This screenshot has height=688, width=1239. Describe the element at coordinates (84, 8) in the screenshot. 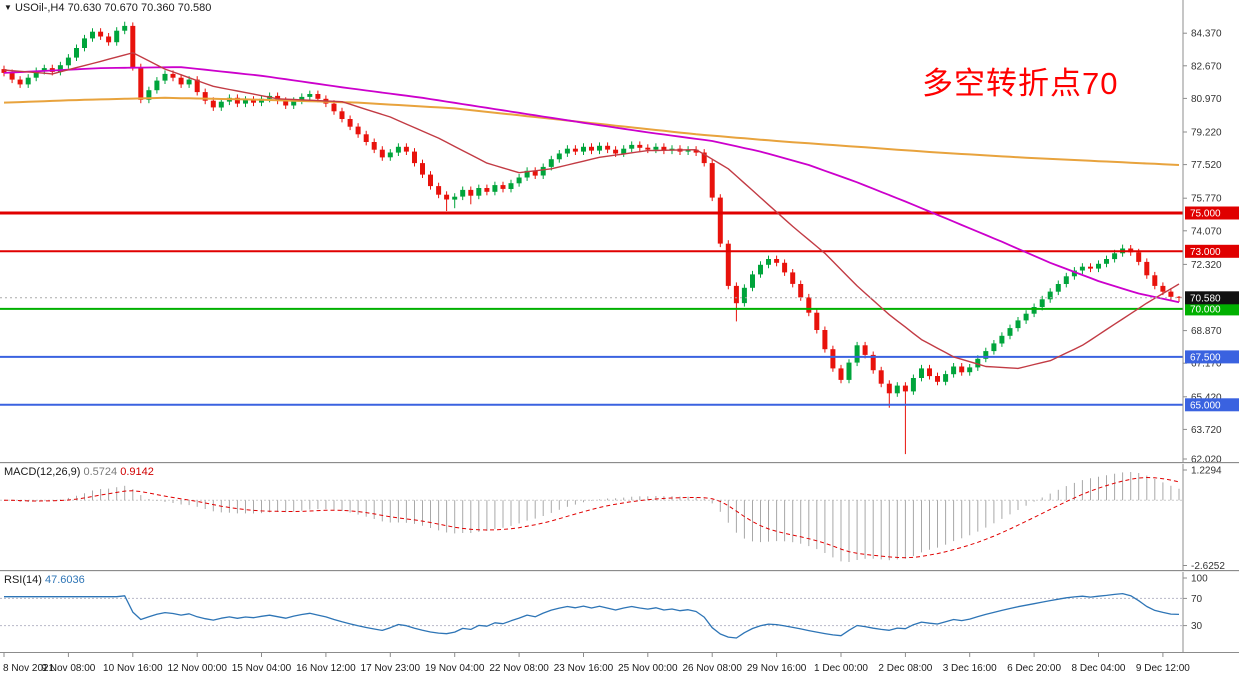

I see `ohlc-open: 70.630` at that location.